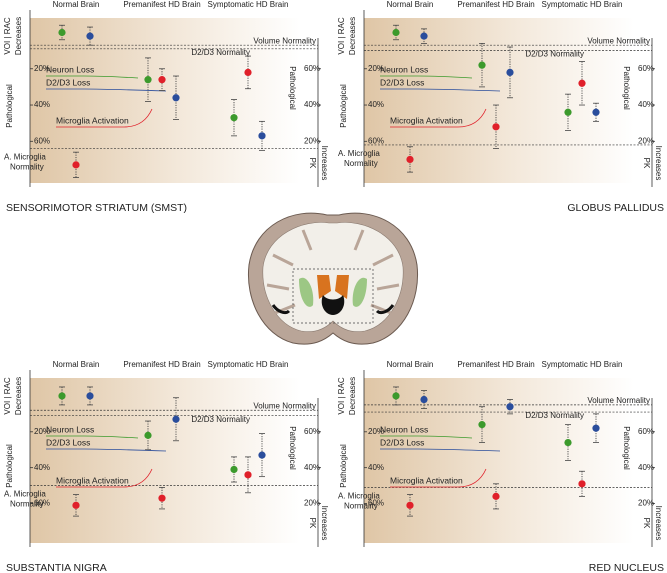  What do you see at coordinates (92, 120) in the screenshot?
I see `series-label: Microglia Activation` at bounding box center [92, 120].